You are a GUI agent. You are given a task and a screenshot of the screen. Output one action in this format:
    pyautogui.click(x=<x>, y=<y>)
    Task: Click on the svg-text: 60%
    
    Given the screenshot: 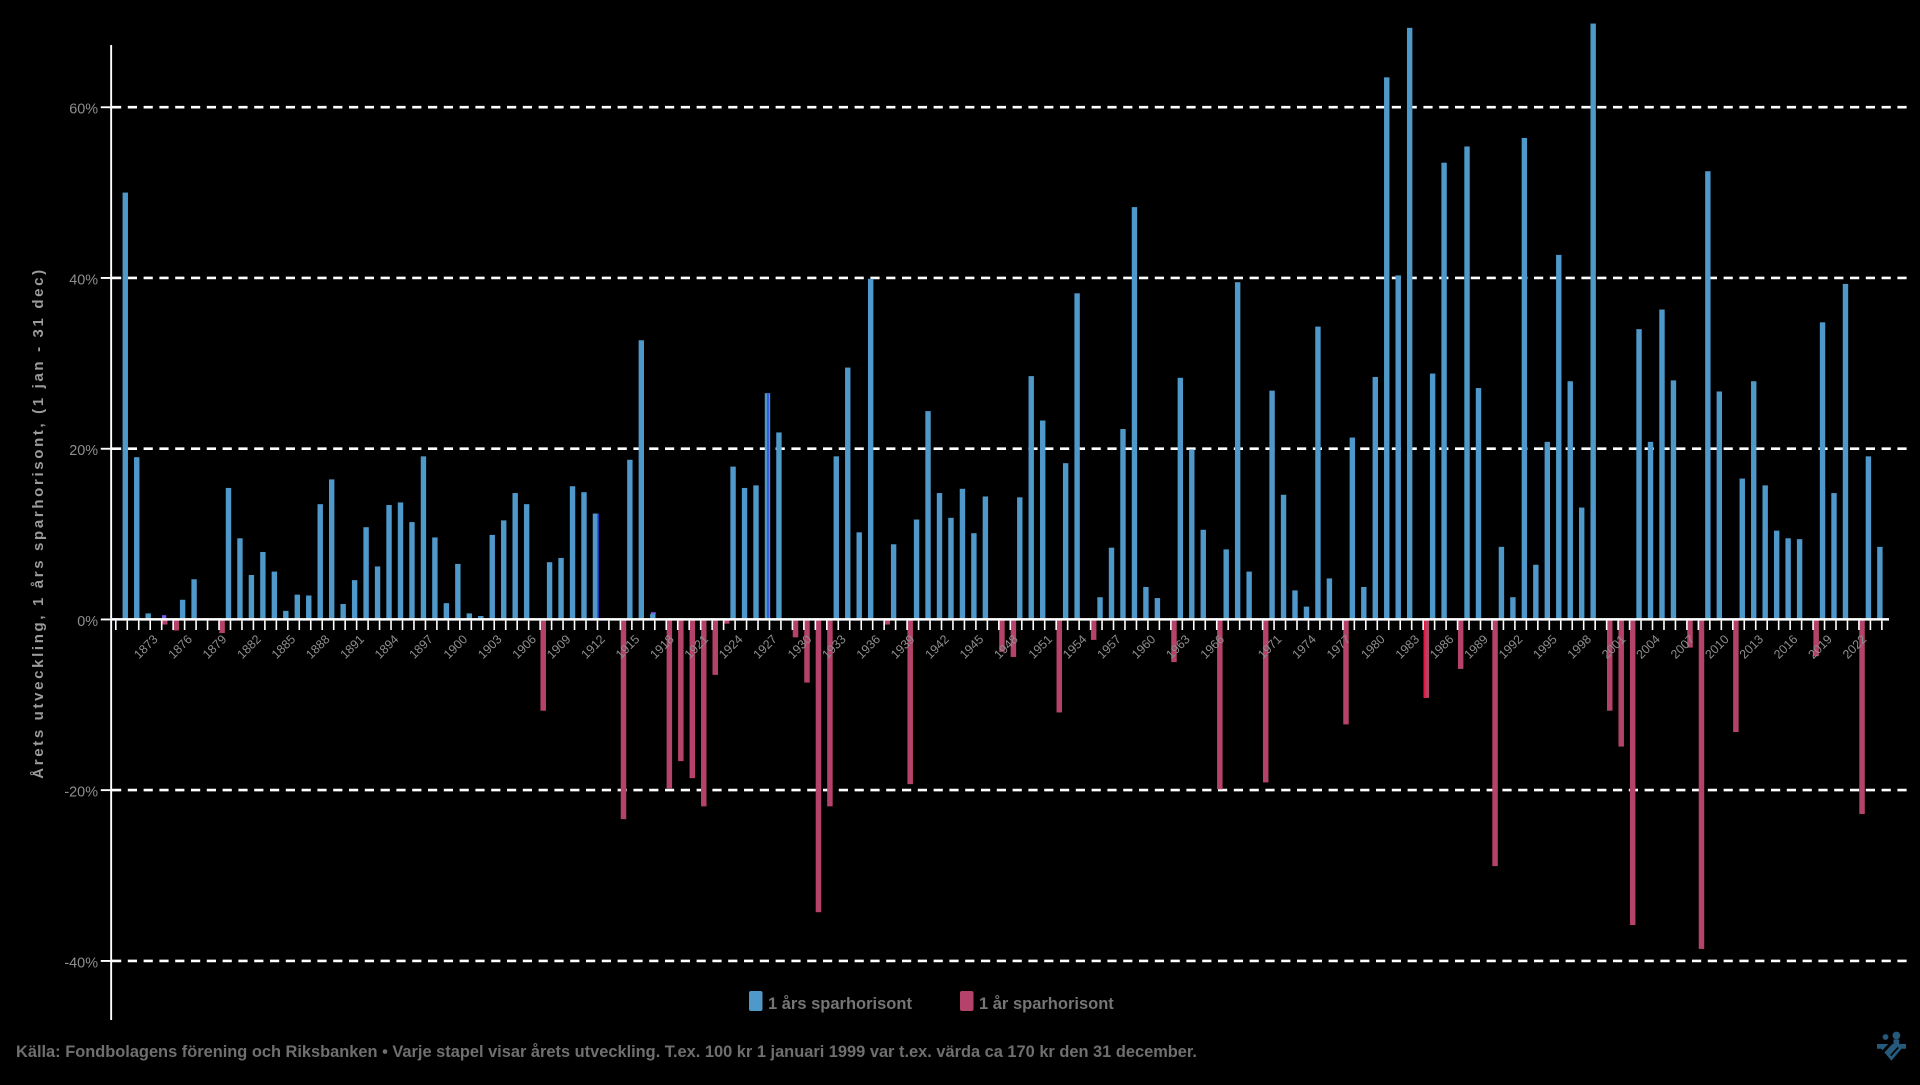 What is the action you would take?
    pyautogui.click(x=83, y=110)
    